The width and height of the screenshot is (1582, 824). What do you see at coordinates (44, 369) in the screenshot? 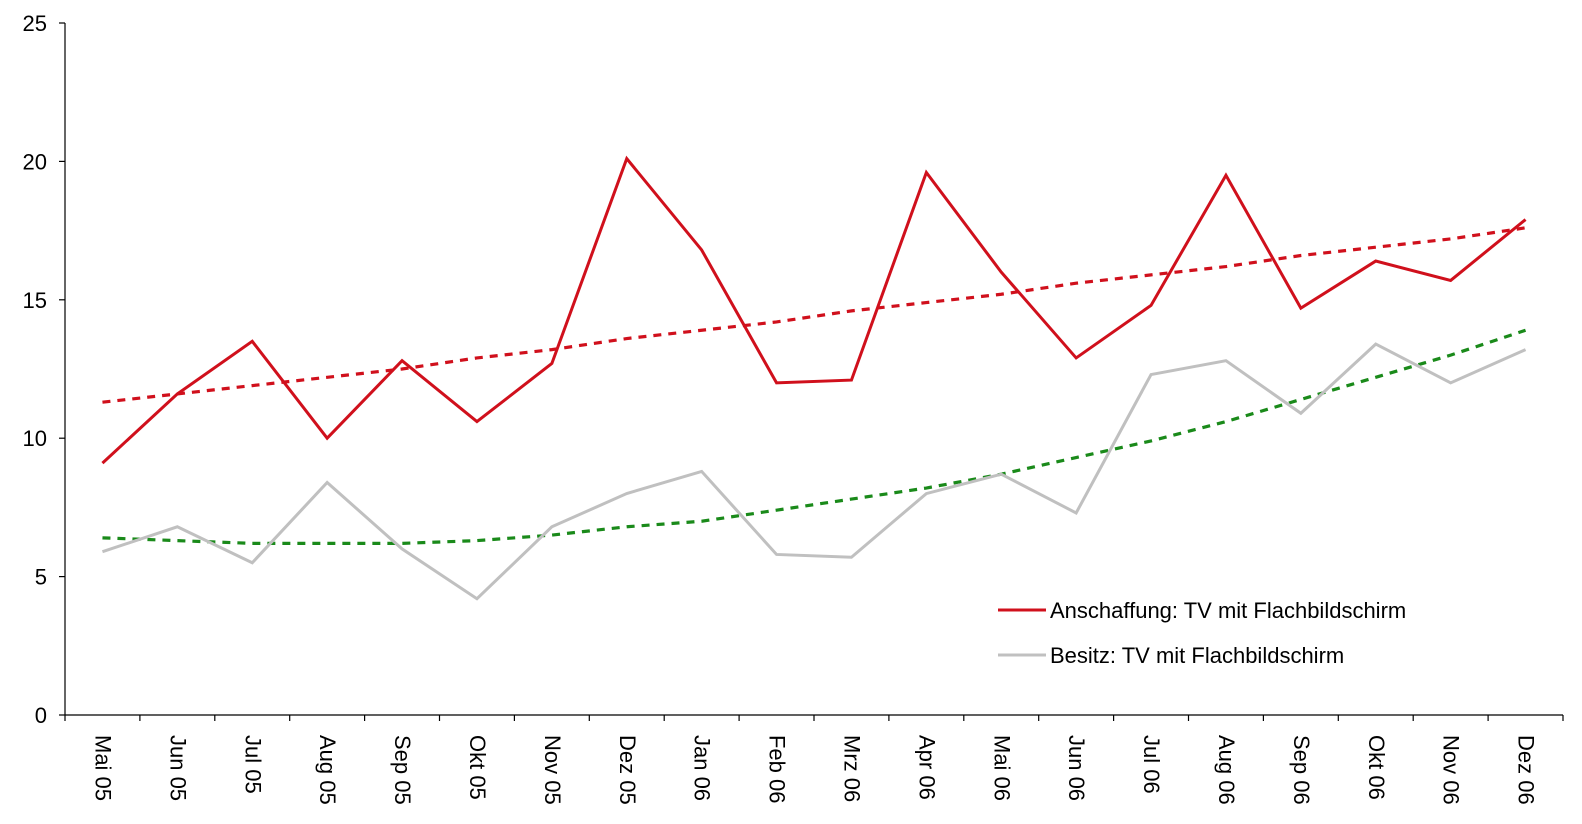
I see `y-axis: 0 5 10 15 20 25` at bounding box center [44, 369].